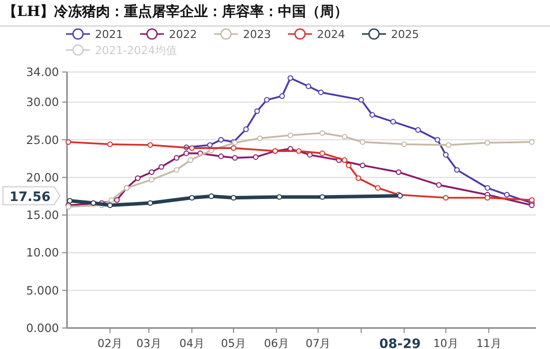 The width and height of the screenshot is (550, 349). What do you see at coordinates (489, 343) in the screenshot?
I see `x-tick-label: 11月` at bounding box center [489, 343].